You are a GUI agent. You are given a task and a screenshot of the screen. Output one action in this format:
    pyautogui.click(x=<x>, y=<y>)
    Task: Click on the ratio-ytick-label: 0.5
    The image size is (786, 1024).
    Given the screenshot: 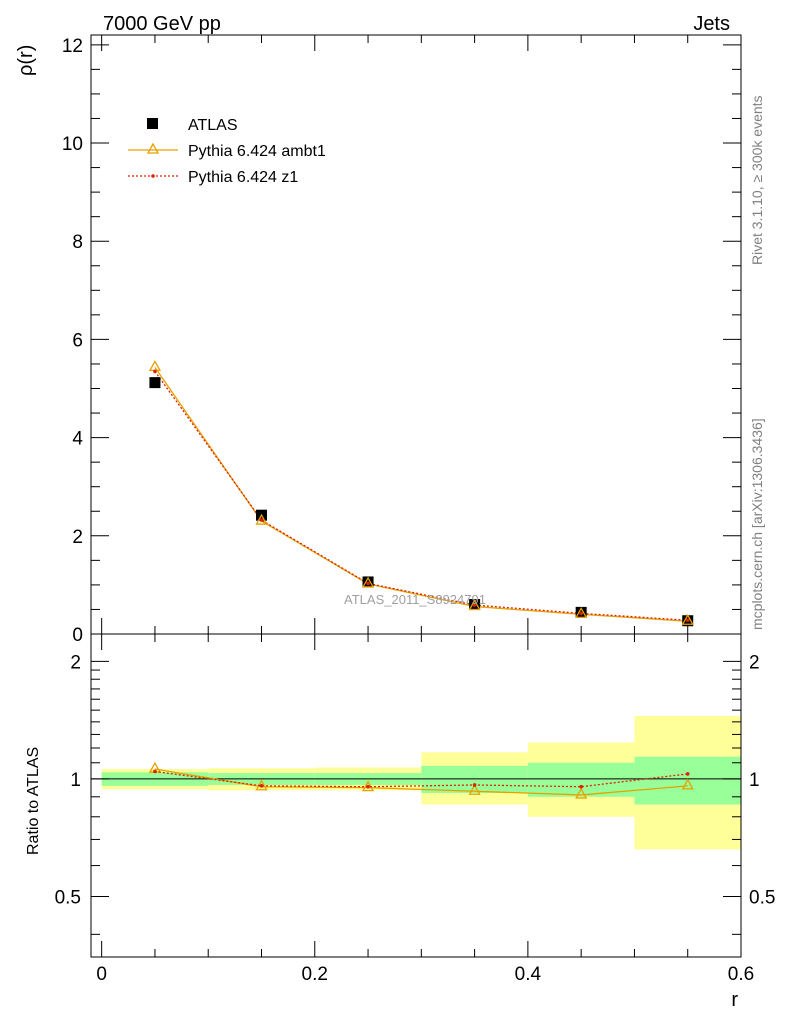 What is the action you would take?
    pyautogui.click(x=68, y=898)
    